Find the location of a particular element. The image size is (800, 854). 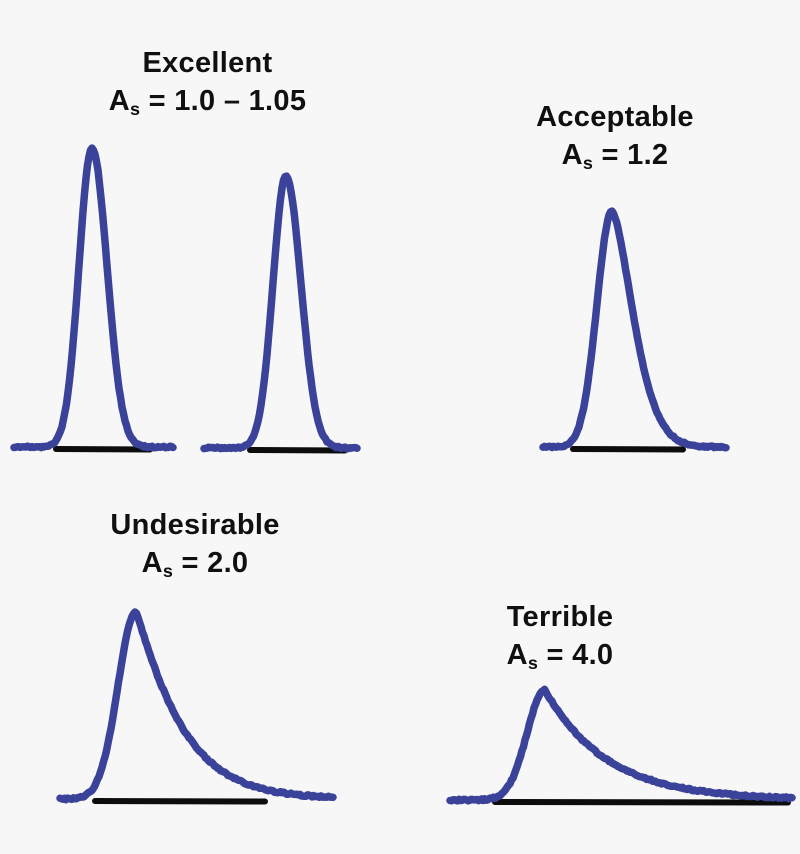

panel-title-acceptable: Acceptable is located at coordinates (615, 117).